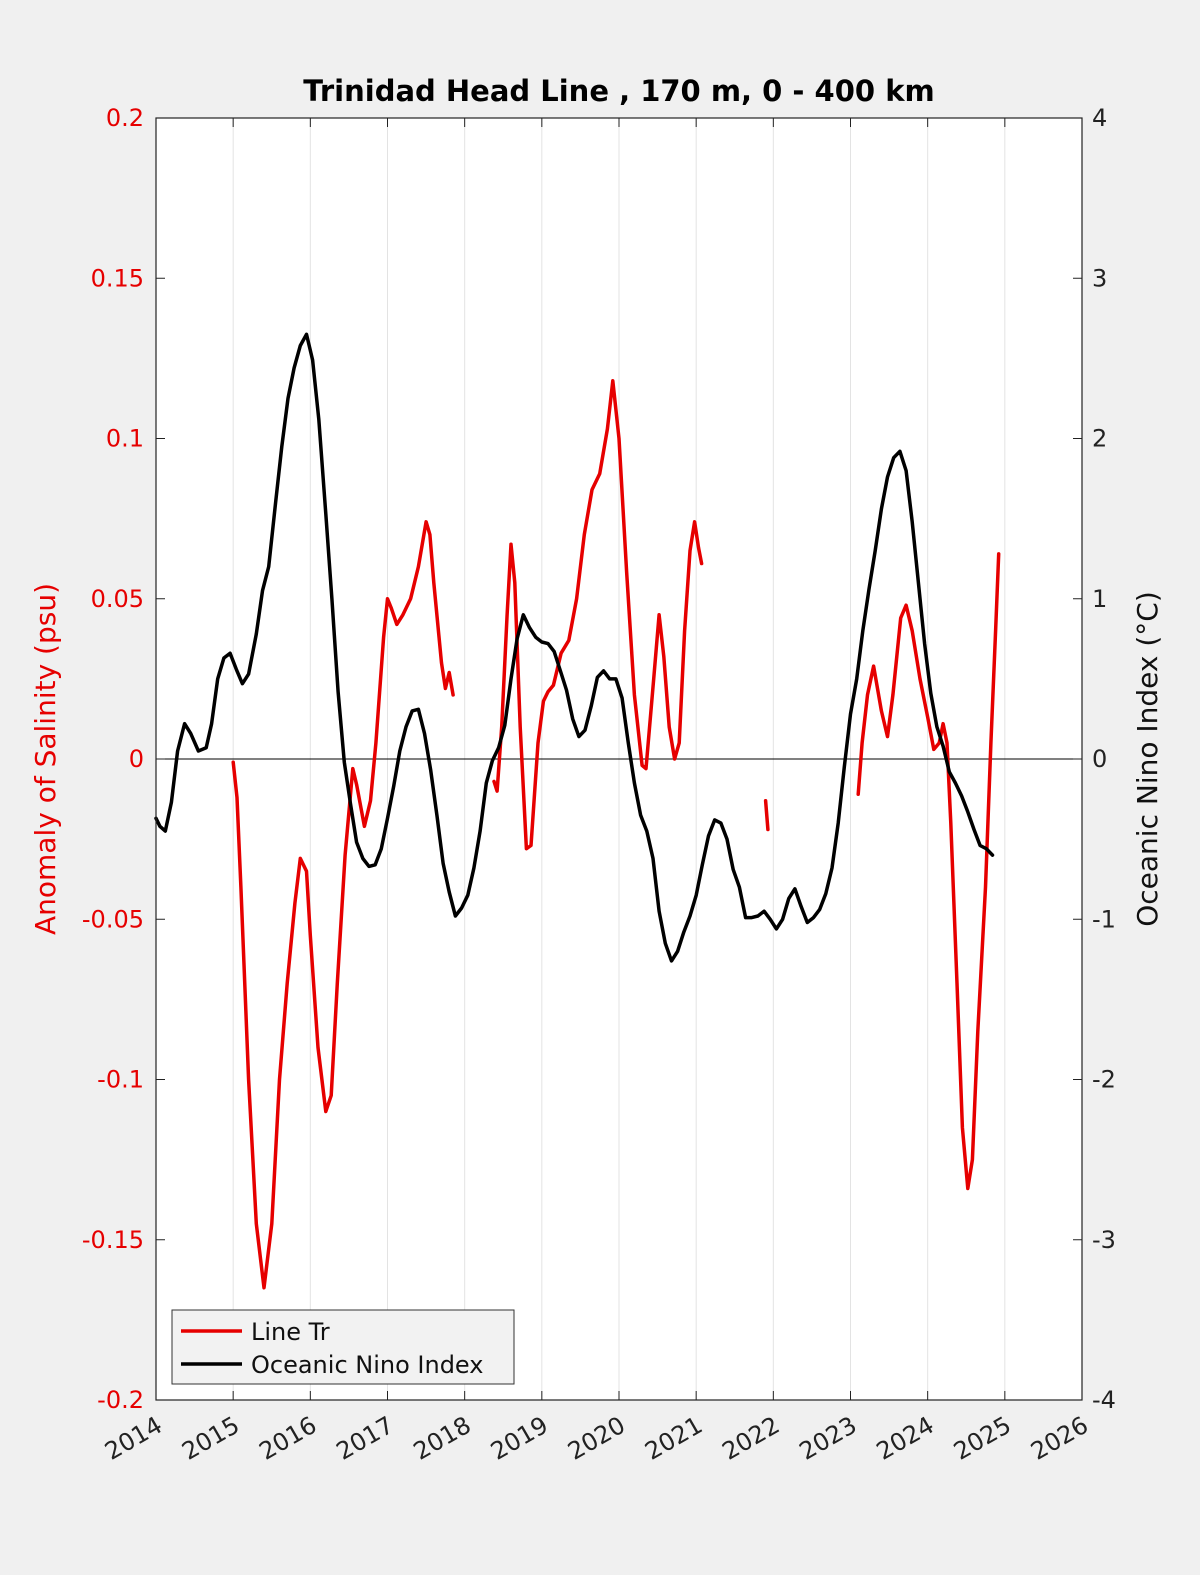 The image size is (1200, 1575). Describe the element at coordinates (367, 1365) in the screenshot. I see `legend-label-oni: Oceanic Nino Index` at that location.